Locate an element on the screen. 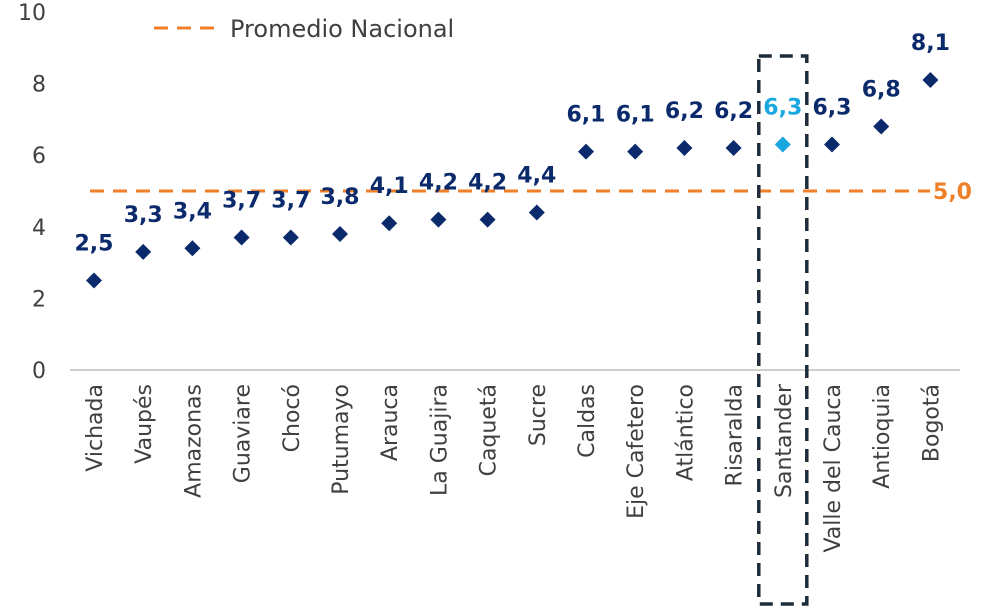 This screenshot has width=982, height=612. y-tick-label: 0 is located at coordinates (39, 371).